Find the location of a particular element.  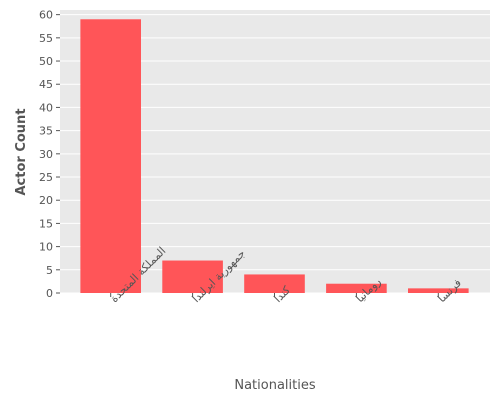

y-tick-label: 15 is located at coordinates (46, 223).